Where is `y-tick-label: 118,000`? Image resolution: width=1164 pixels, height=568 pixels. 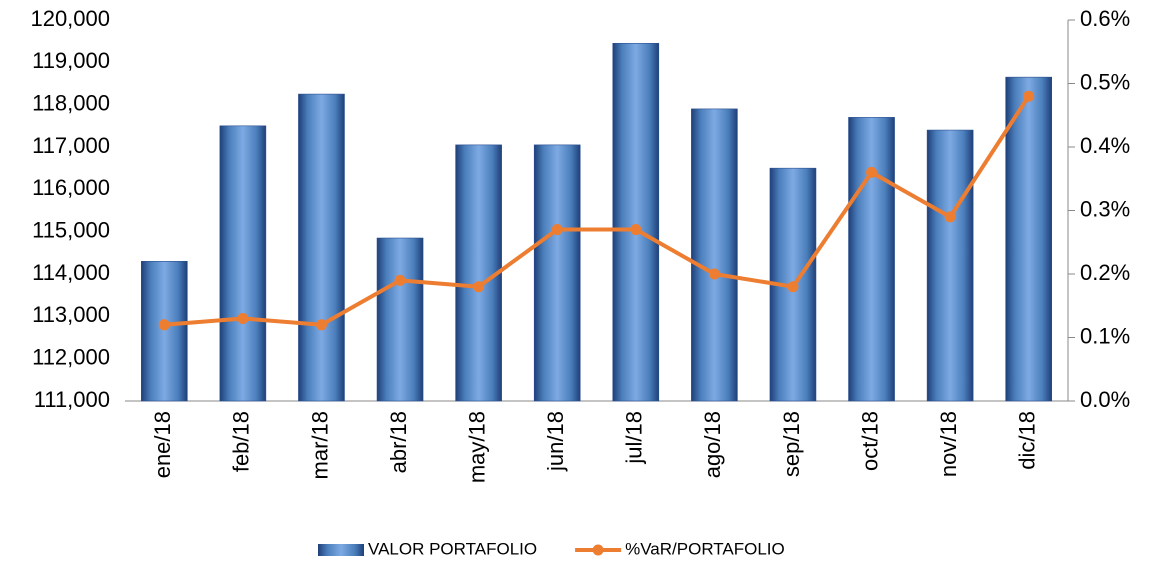 y-tick-label: 118,000 is located at coordinates (71, 102).